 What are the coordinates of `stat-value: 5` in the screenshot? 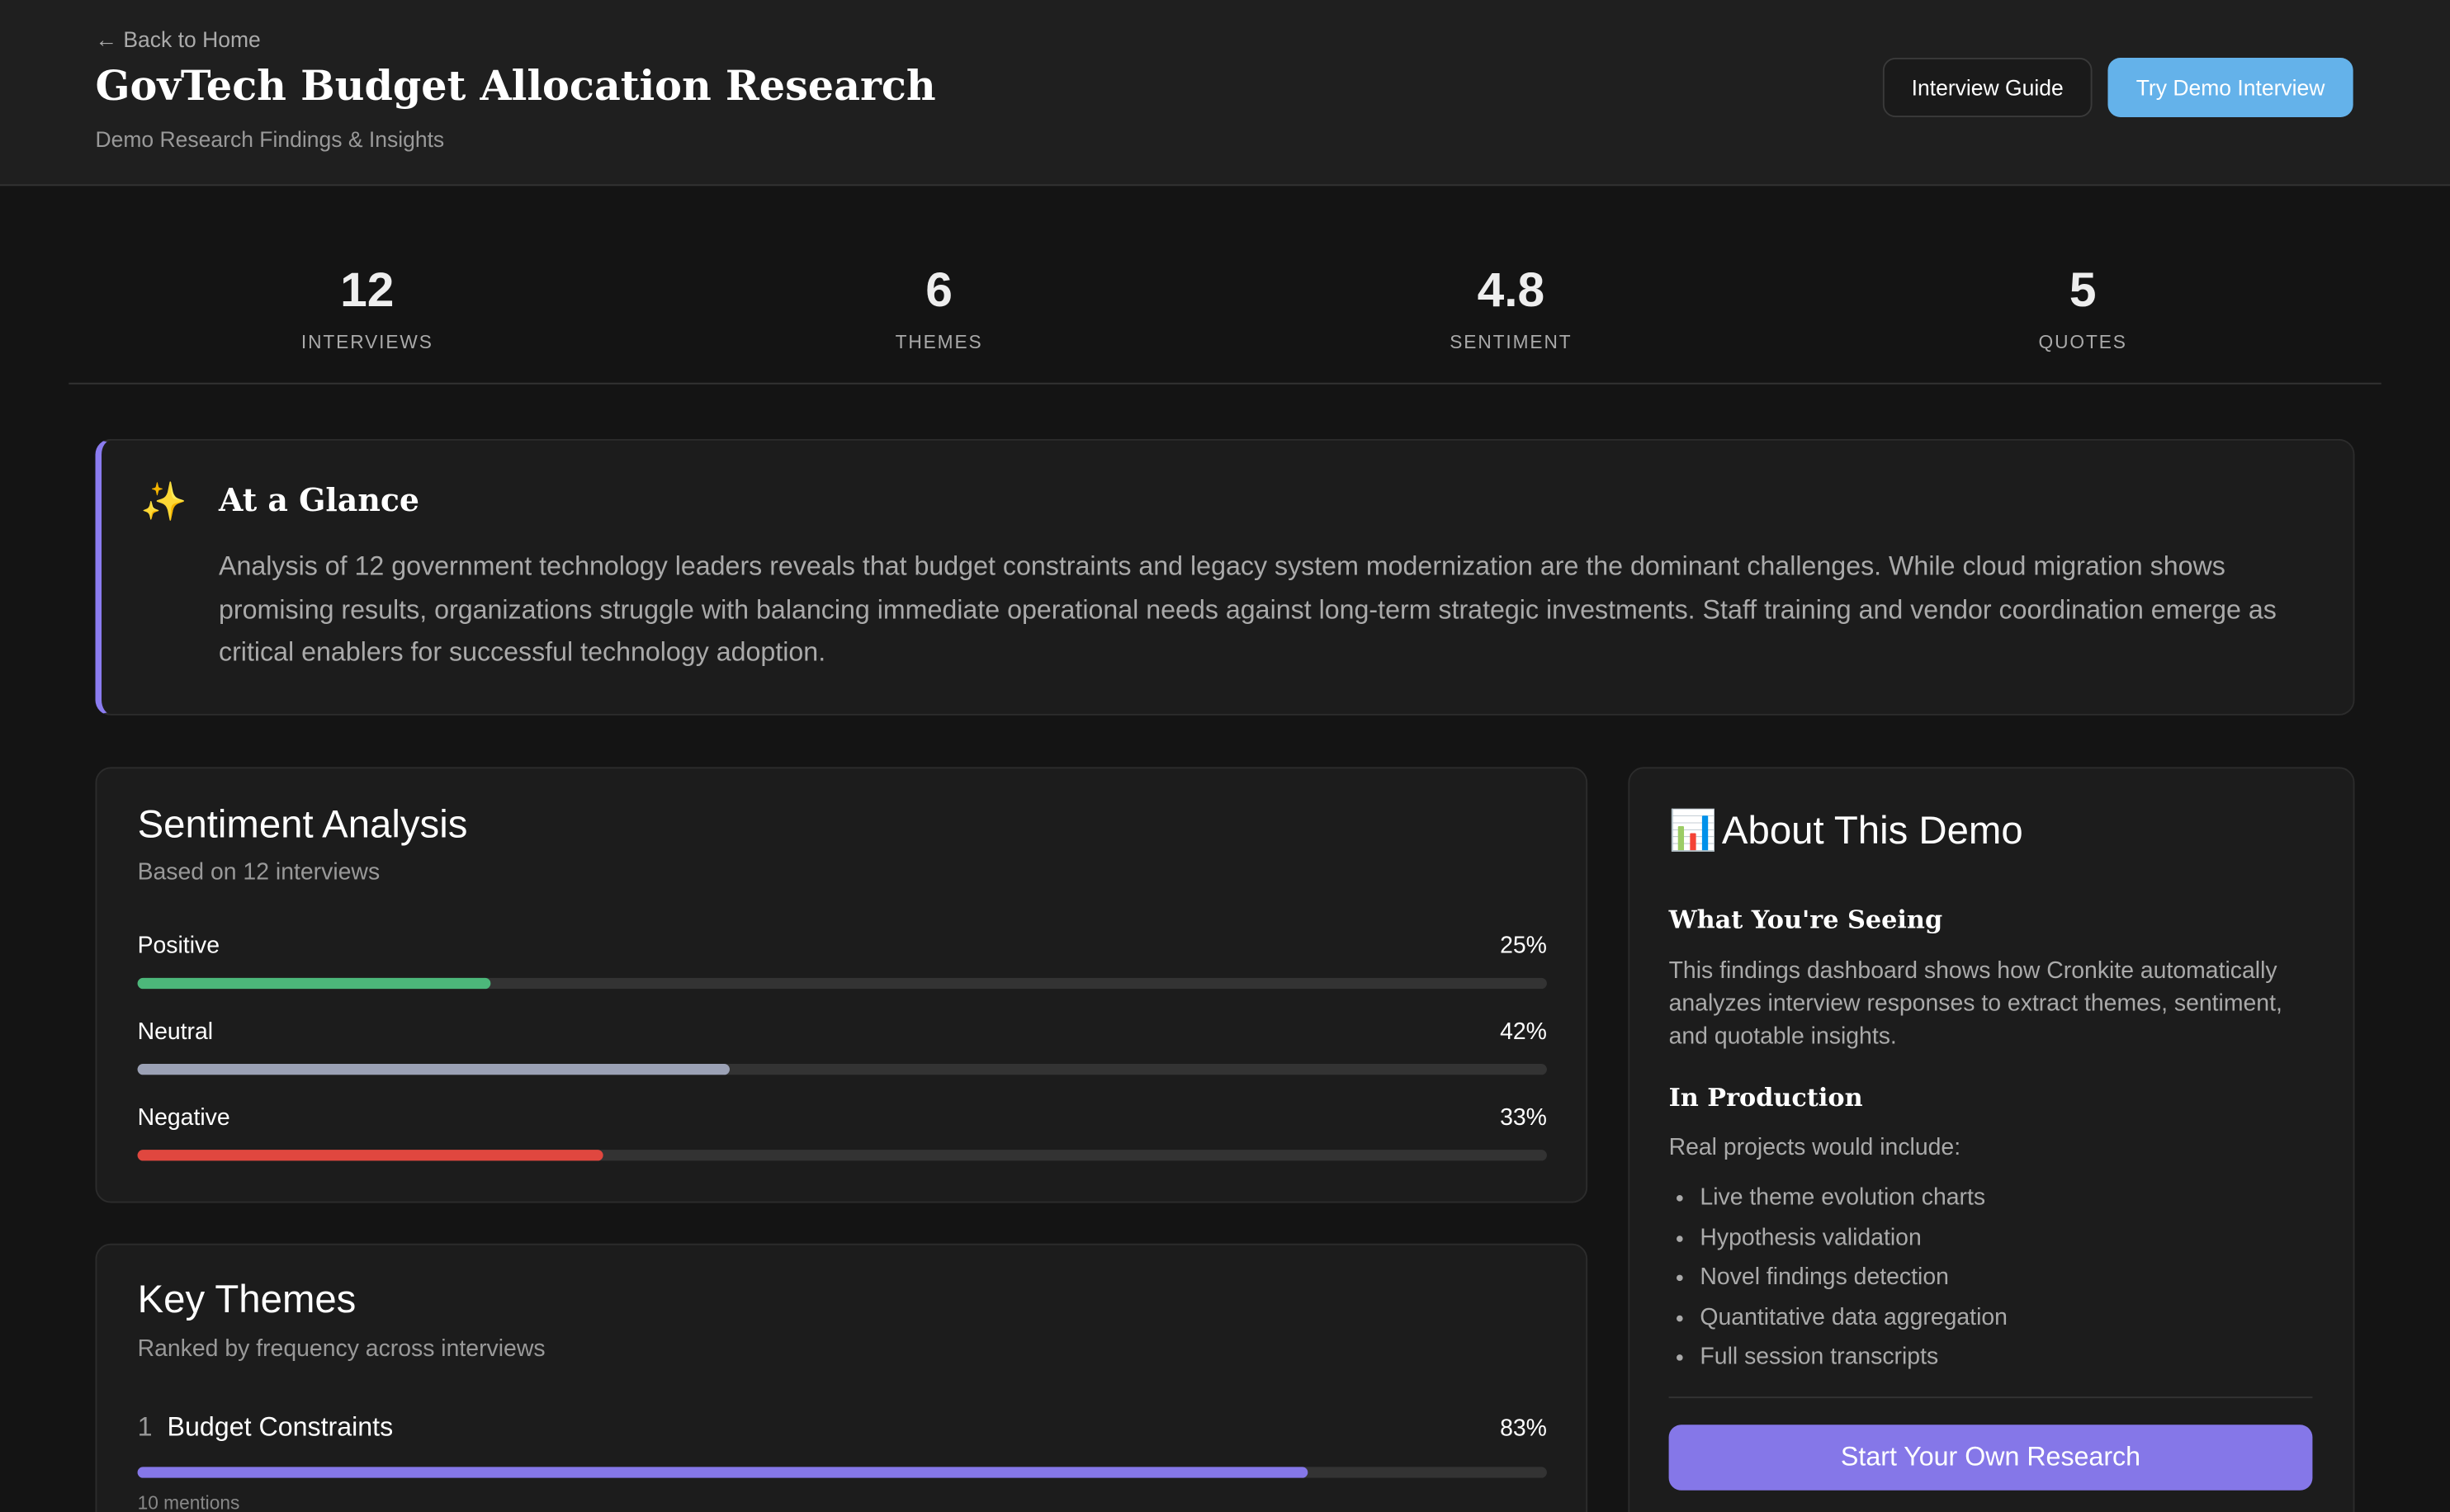 It's located at (2083, 290).